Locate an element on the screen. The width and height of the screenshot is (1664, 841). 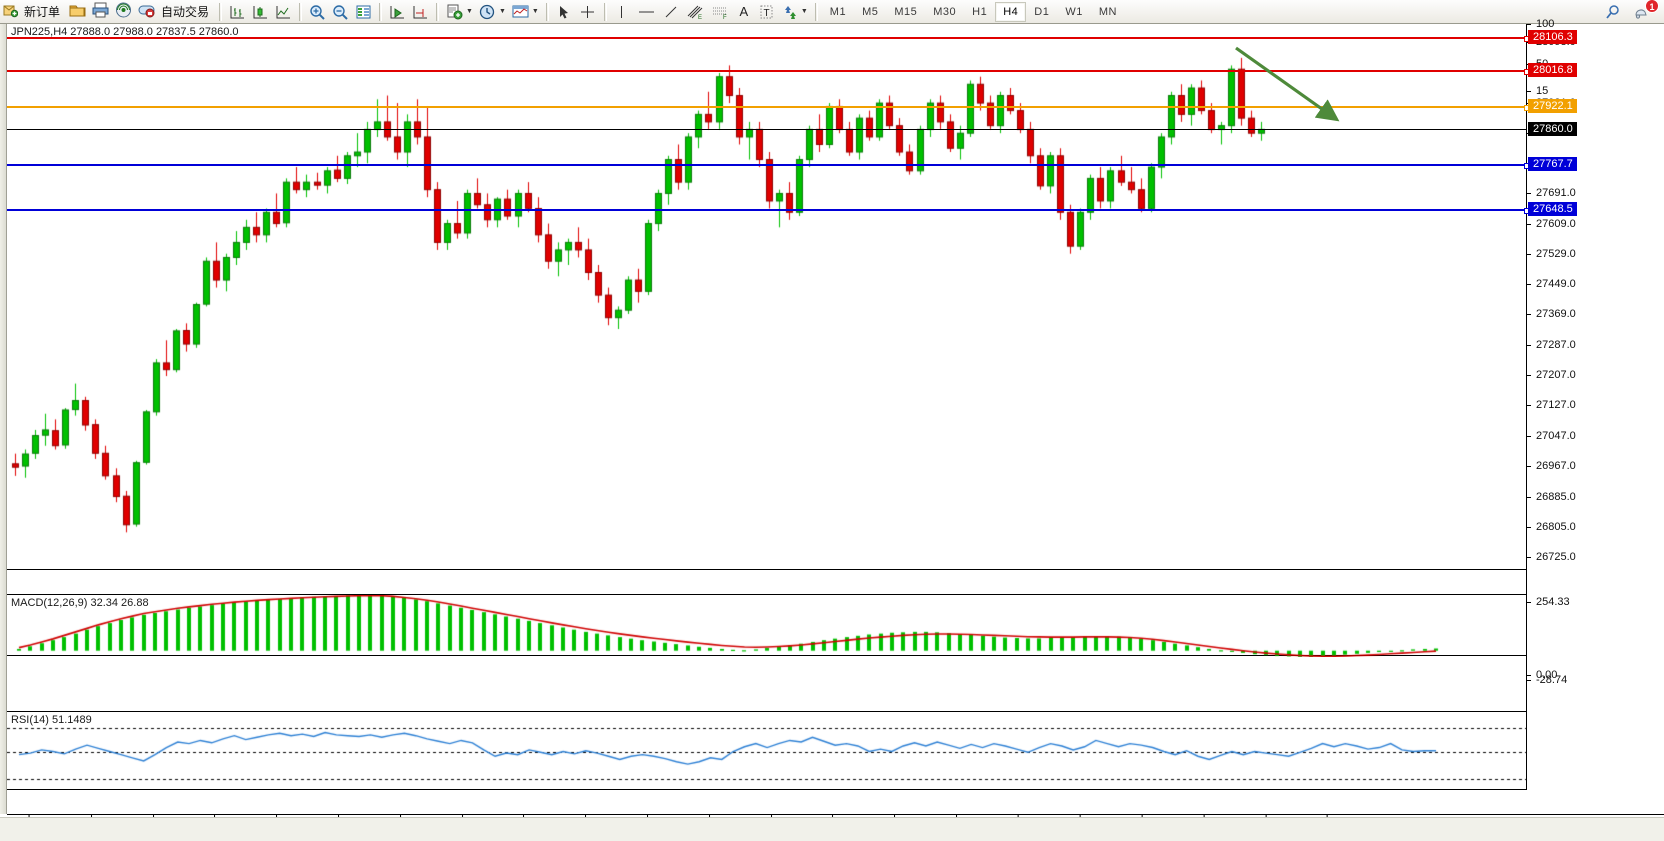
crosshair-icon is located at coordinates (587, 11).